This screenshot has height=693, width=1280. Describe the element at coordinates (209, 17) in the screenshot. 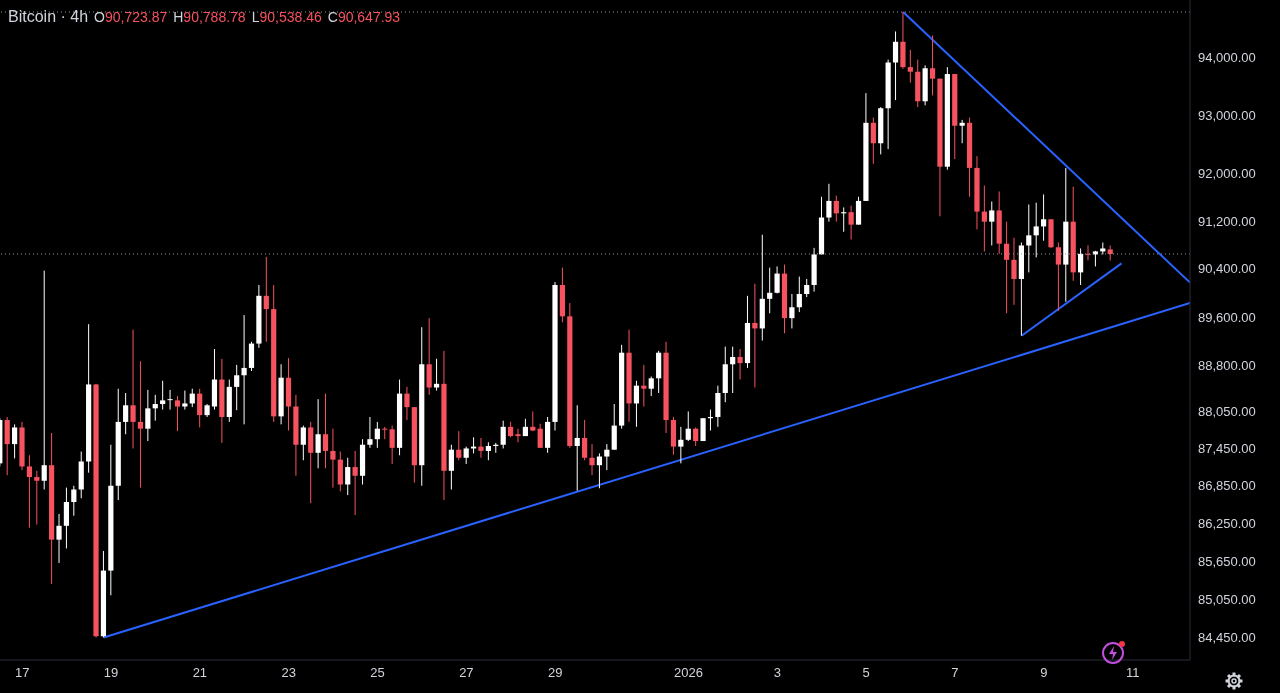

I see `annotation: H90,788.78` at that location.